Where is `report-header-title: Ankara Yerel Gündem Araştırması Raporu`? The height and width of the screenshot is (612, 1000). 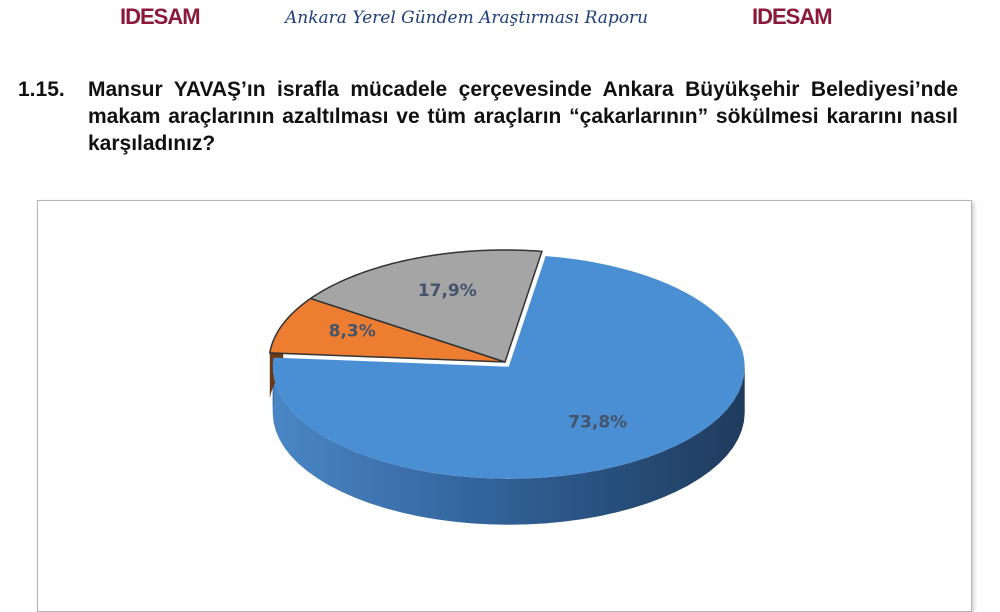 report-header-title: Ankara Yerel Gündem Araştırması Raporu is located at coordinates (467, 18).